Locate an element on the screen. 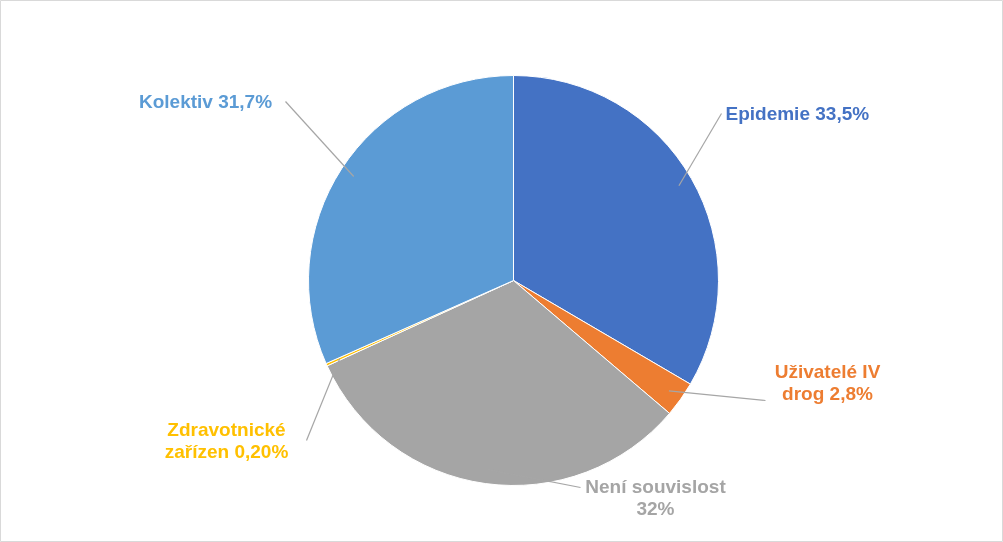 The height and width of the screenshot is (542, 1003). slice-label: Není souvislost is located at coordinates (656, 486).